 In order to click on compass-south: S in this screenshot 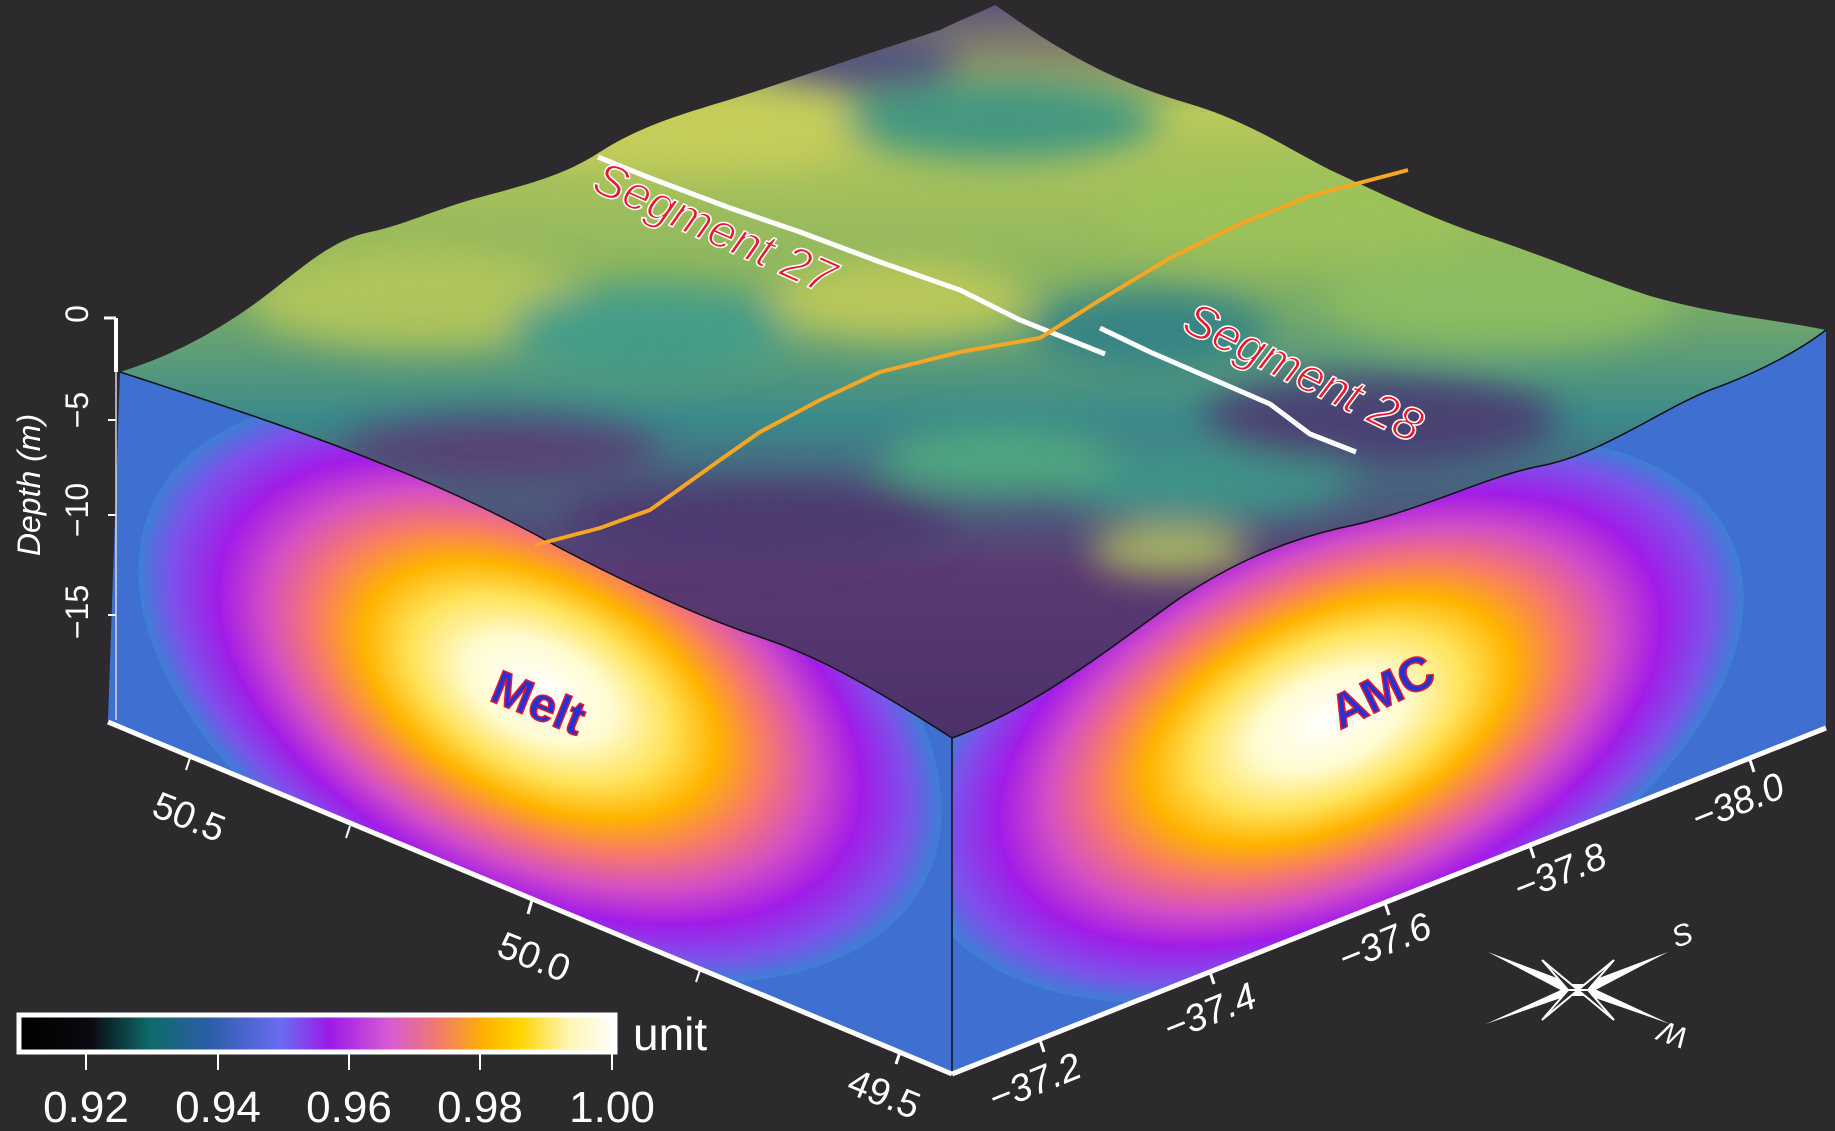, I will do `click(1682, 936)`.